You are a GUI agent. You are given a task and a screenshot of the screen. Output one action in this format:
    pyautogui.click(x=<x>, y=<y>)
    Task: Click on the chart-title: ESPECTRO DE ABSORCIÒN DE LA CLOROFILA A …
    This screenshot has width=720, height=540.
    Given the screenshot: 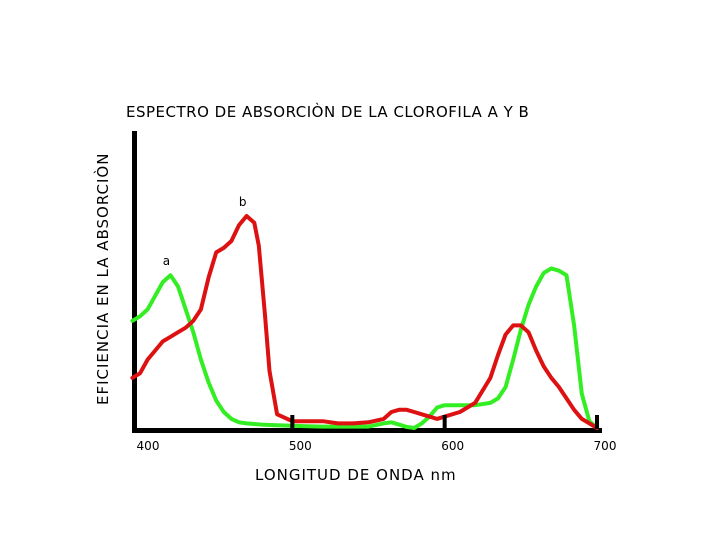 What is the action you would take?
    pyautogui.click(x=327, y=111)
    